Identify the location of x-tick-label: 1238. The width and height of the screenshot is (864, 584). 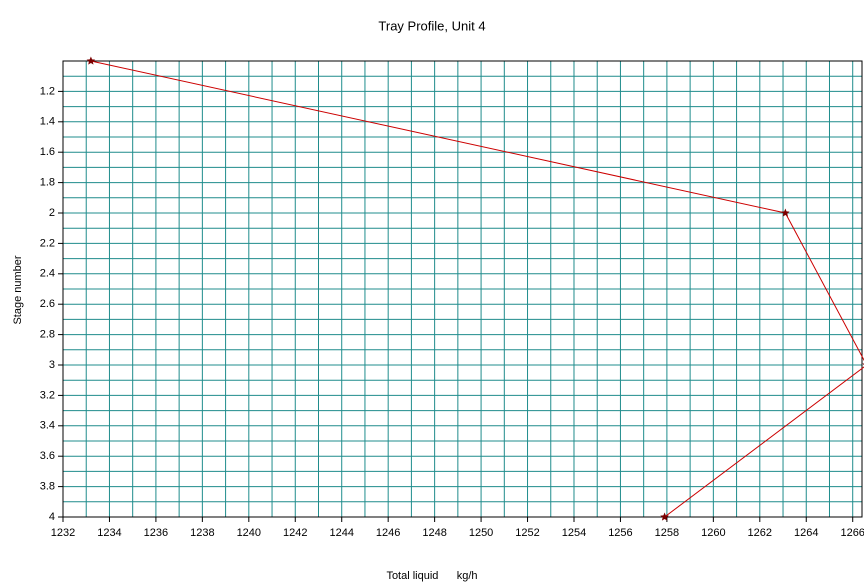
(202, 533).